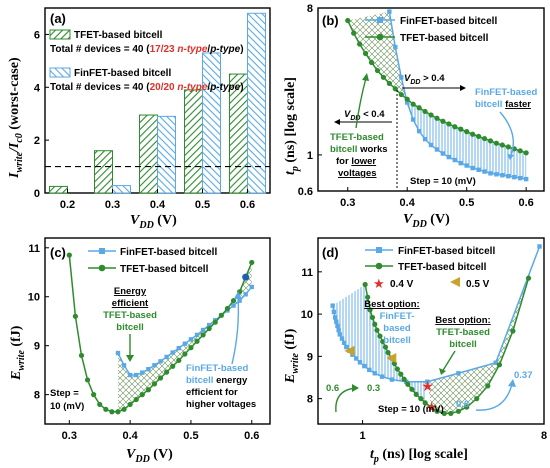 The height and width of the screenshot is (468, 550). I want to click on point-finfet-1.15, so click(374, 373).